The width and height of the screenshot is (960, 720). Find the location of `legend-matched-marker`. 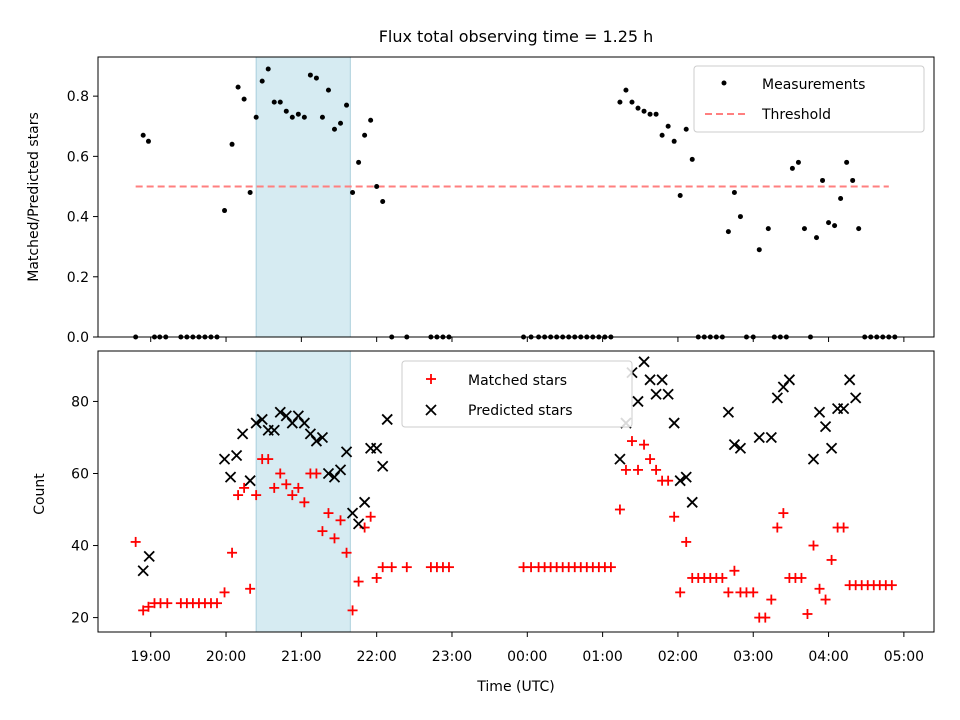

legend-matched-marker is located at coordinates (431, 379).